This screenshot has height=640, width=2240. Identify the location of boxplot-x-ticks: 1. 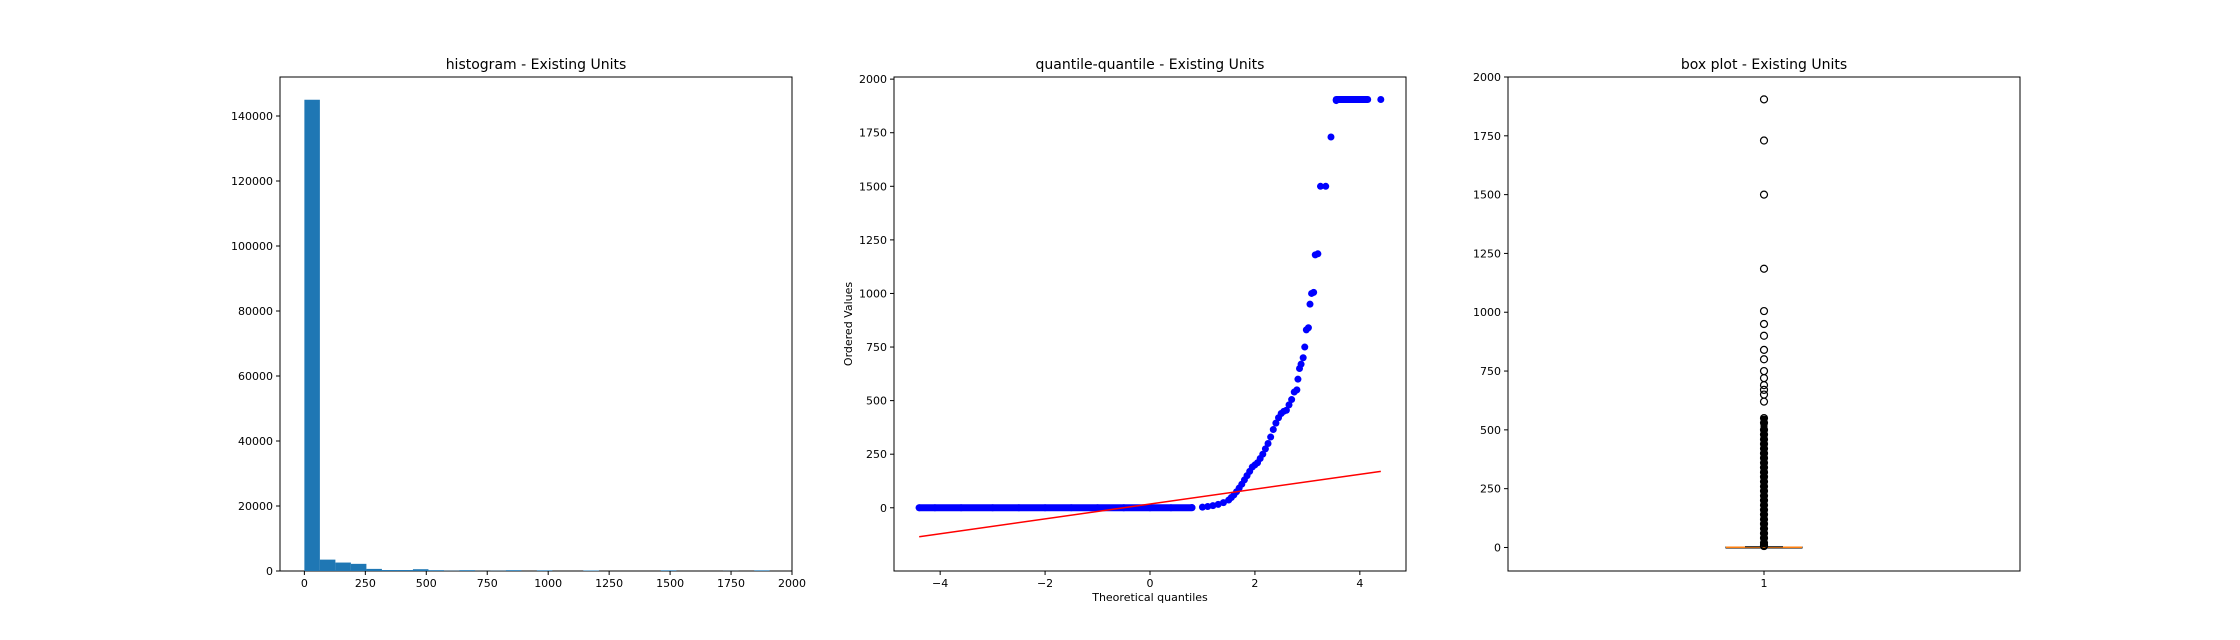
(1764, 580).